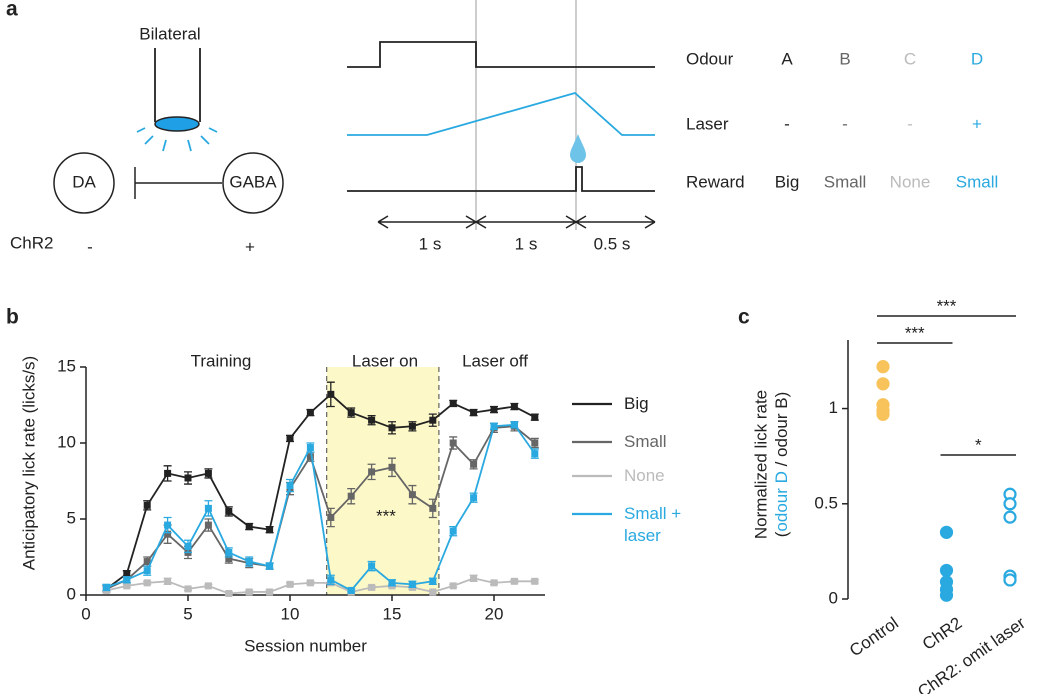 The image size is (1050, 699). What do you see at coordinates (910, 181) in the screenshot?
I see `table-cell: None` at bounding box center [910, 181].